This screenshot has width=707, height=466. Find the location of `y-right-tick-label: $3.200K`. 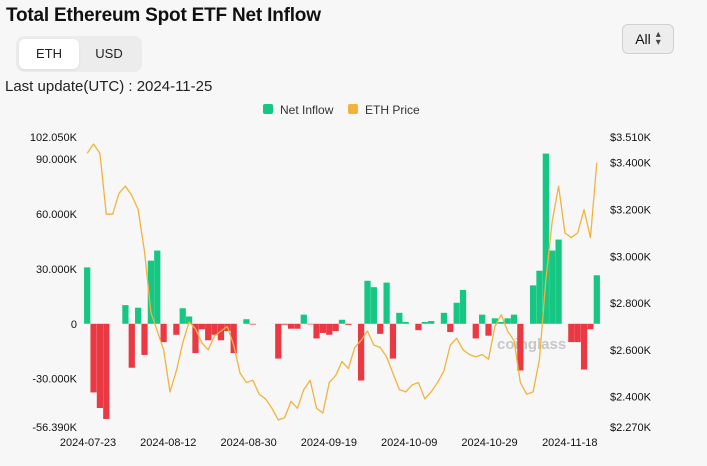

y-right-tick-label: $3.200K is located at coordinates (631, 211).